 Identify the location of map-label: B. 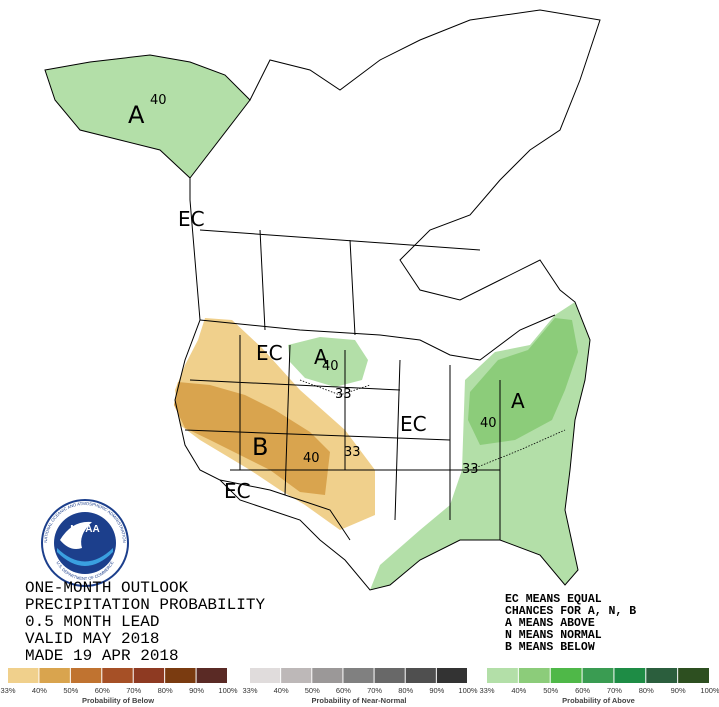
(260, 447).